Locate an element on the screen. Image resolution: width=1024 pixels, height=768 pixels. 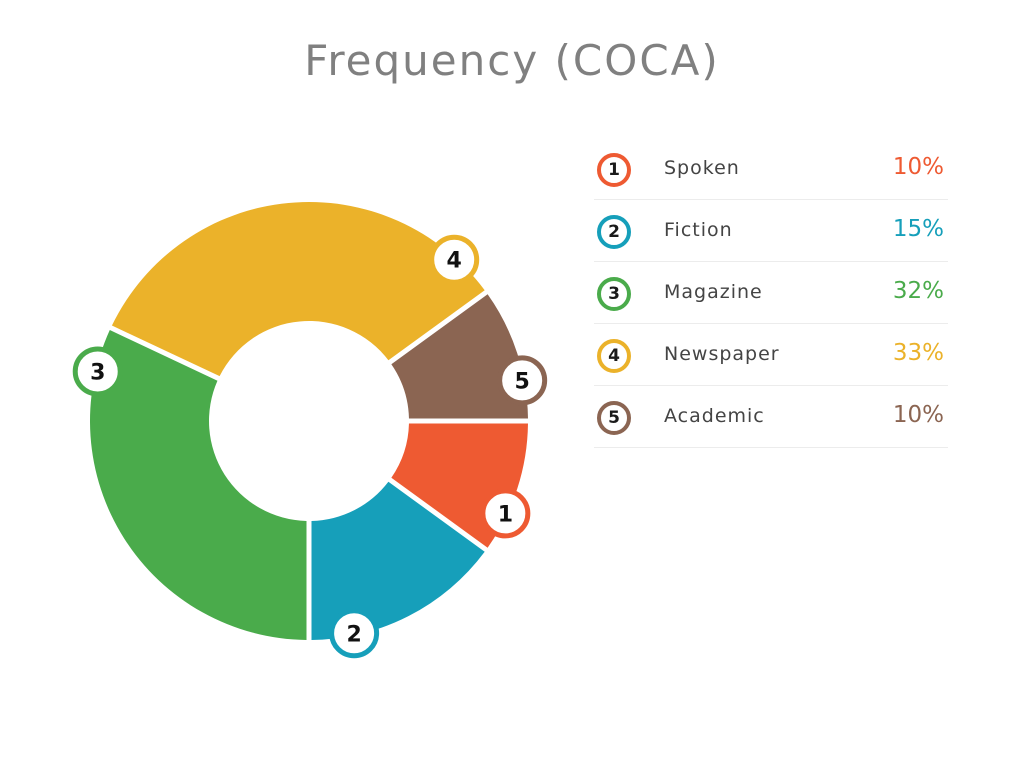
slice-badge-number: 5 is located at coordinates (522, 381).